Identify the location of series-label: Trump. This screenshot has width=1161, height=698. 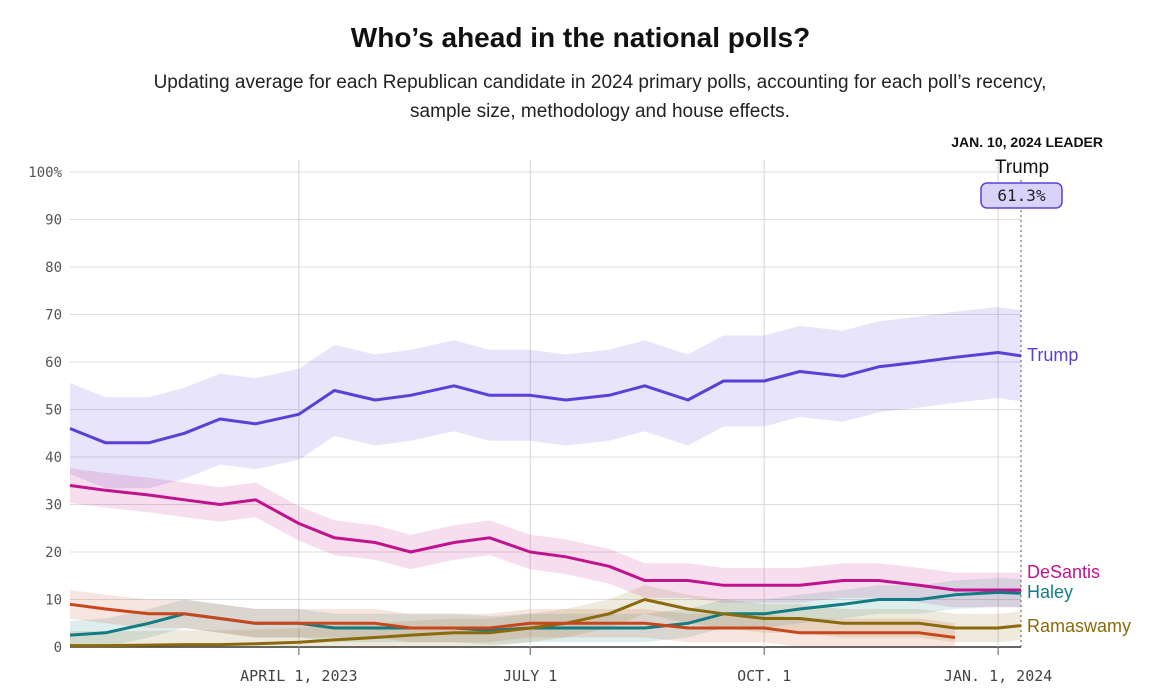
(1052, 355).